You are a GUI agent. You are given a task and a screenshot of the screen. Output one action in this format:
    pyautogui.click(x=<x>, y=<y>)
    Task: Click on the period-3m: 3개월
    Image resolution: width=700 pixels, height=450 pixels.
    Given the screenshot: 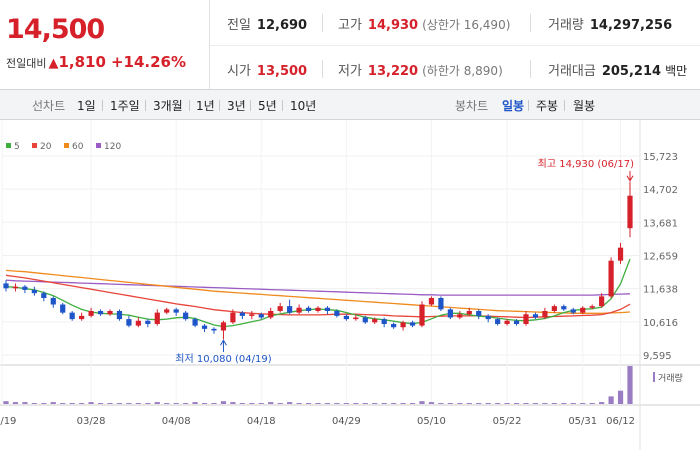 What is the action you would take?
    pyautogui.click(x=168, y=106)
    